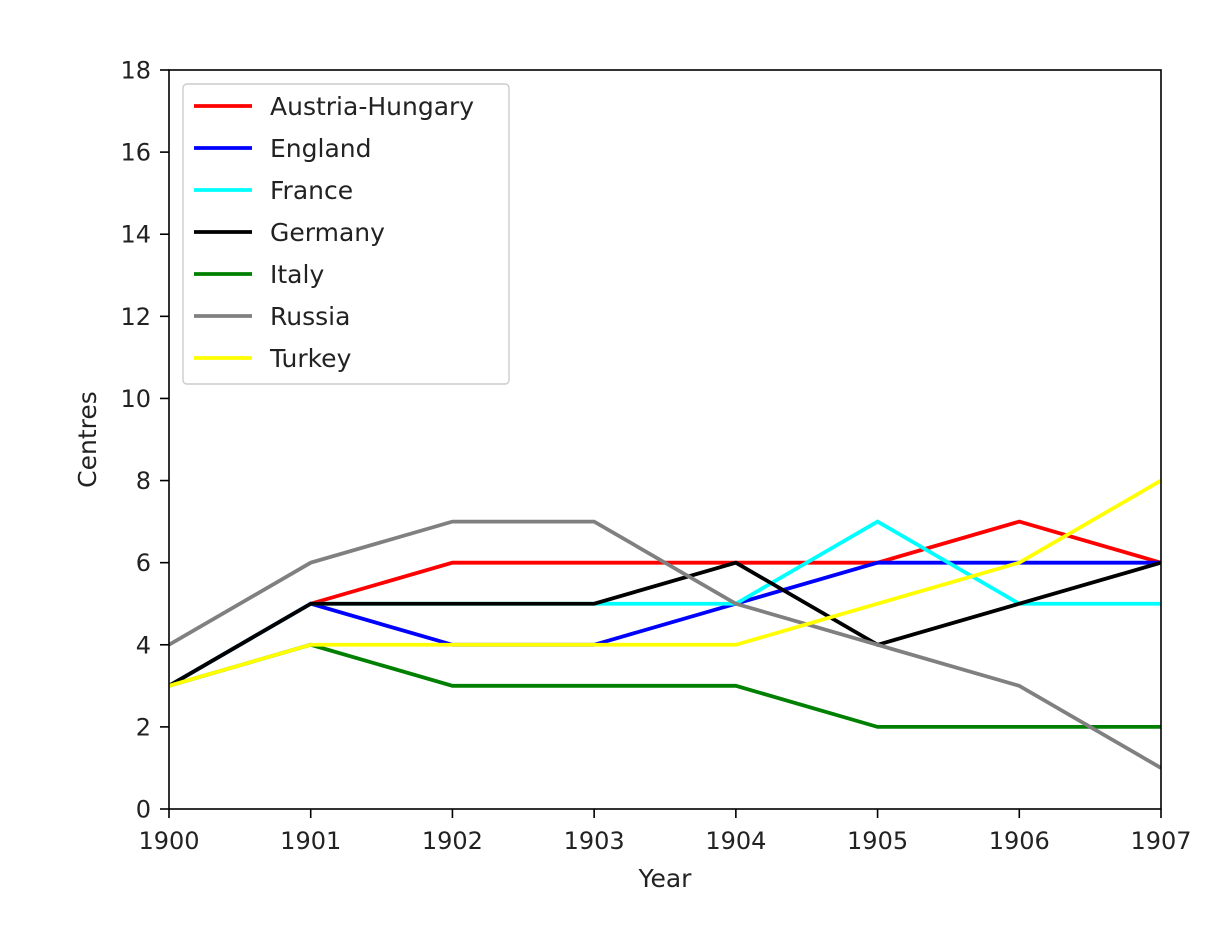  What do you see at coordinates (665, 878) in the screenshot?
I see `x-axis-label: Year` at bounding box center [665, 878].